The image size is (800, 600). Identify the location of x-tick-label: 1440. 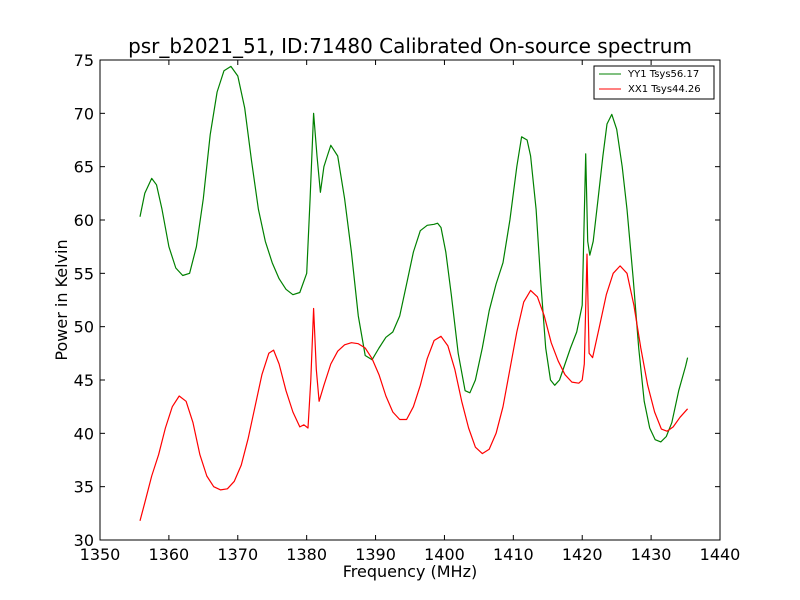
(720, 554).